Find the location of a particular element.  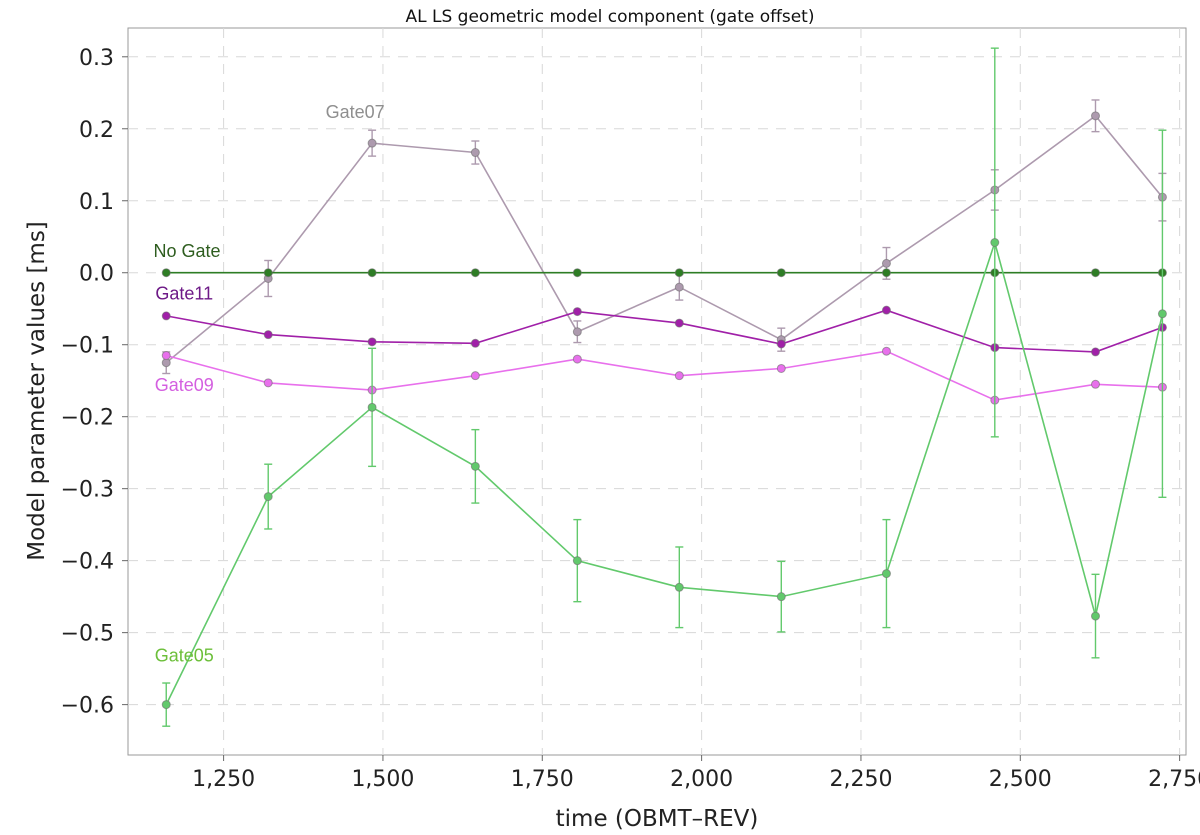

y-tick-label: 0.1 is located at coordinates (96, 202).